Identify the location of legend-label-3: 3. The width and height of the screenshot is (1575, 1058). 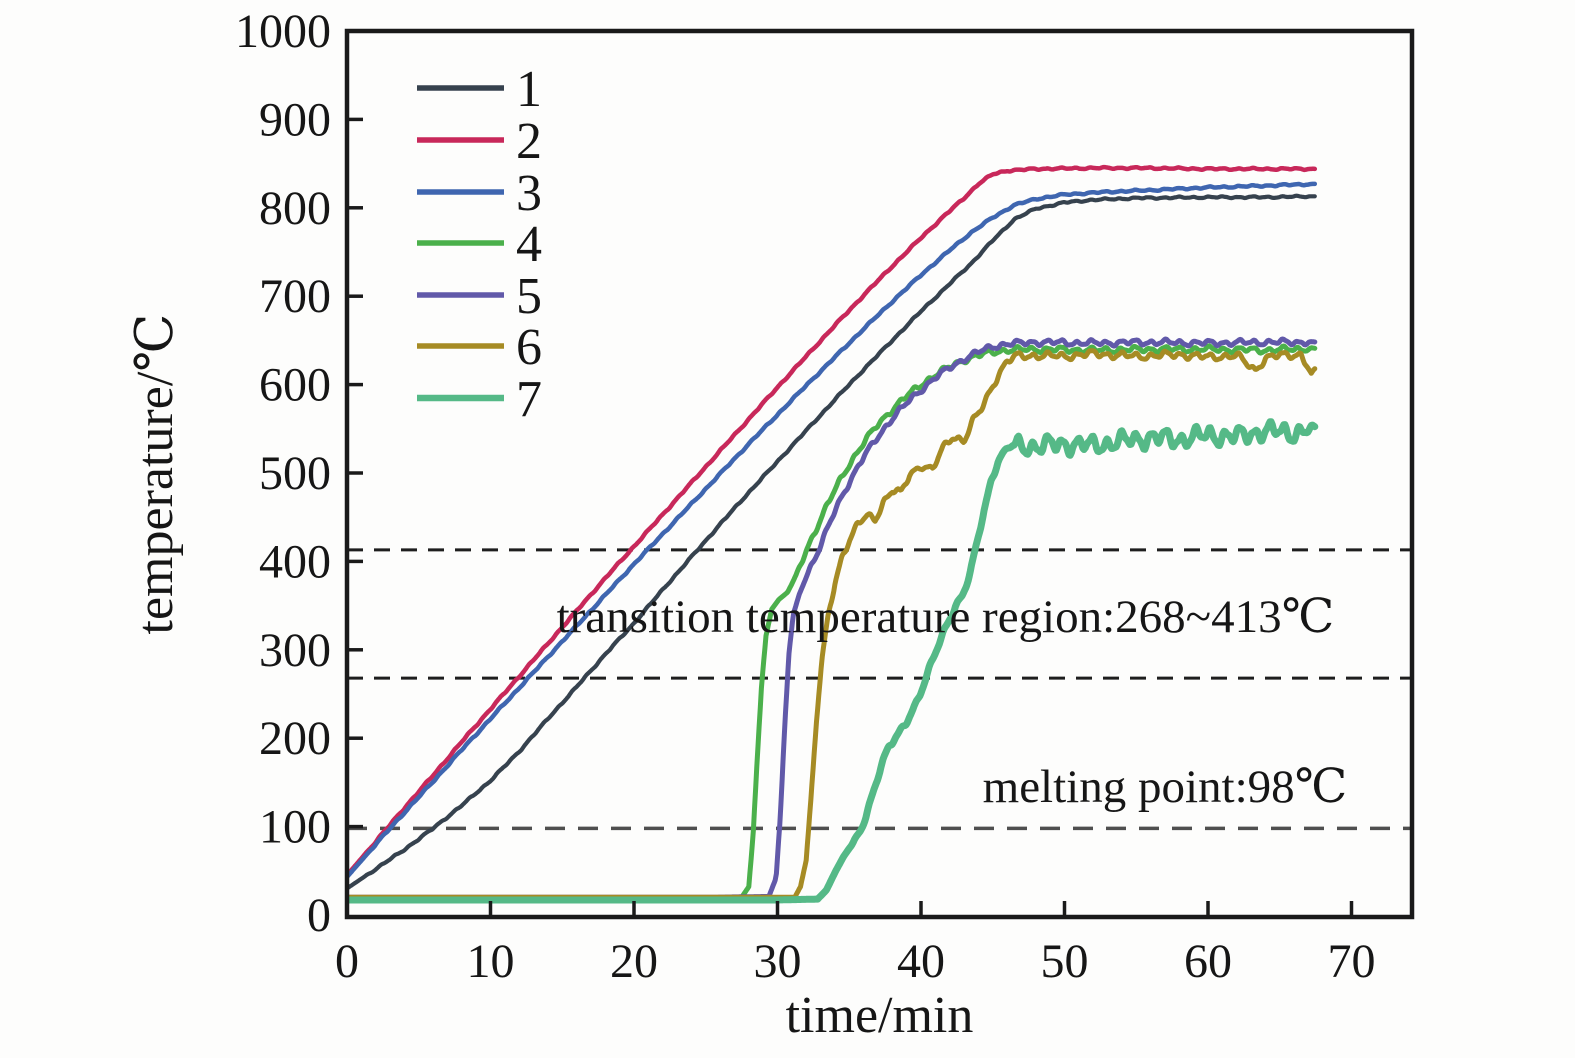
(529, 193).